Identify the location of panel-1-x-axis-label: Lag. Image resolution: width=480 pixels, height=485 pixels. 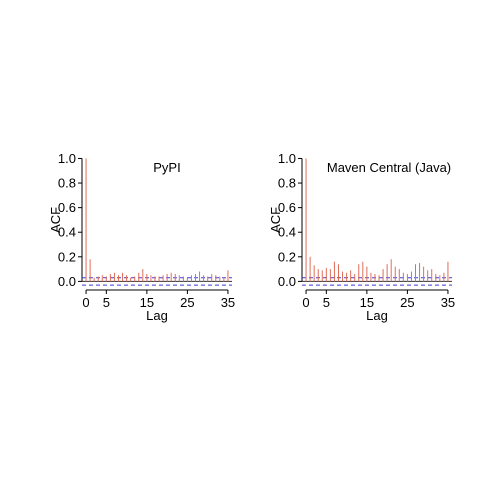
(157, 315).